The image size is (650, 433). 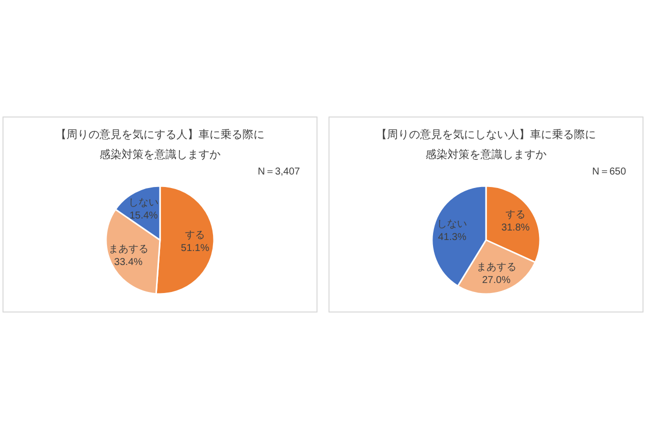 I want to click on title: 【周りの意見を気にしない人】車に乗る際に, so click(x=486, y=134).